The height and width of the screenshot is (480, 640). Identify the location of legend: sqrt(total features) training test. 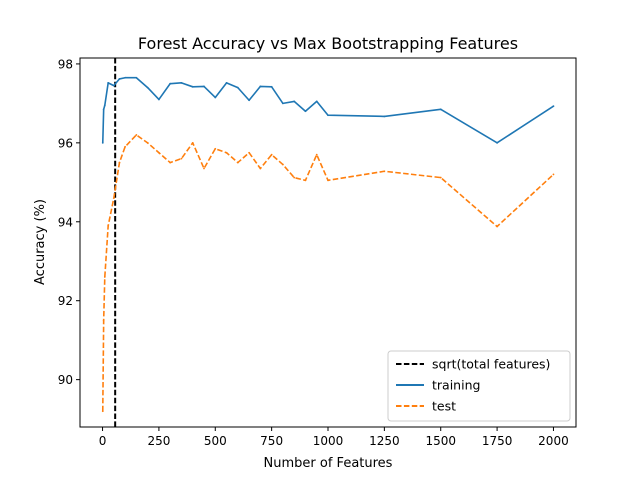
(479, 386).